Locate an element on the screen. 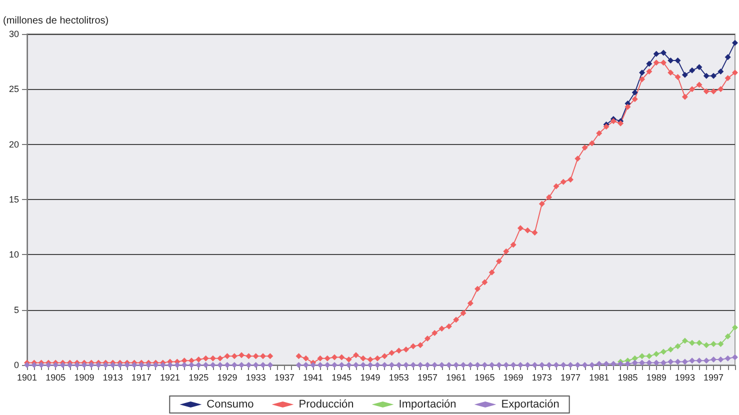 The width and height of the screenshot is (739, 415). legend-label: Producción is located at coordinates (326, 404).